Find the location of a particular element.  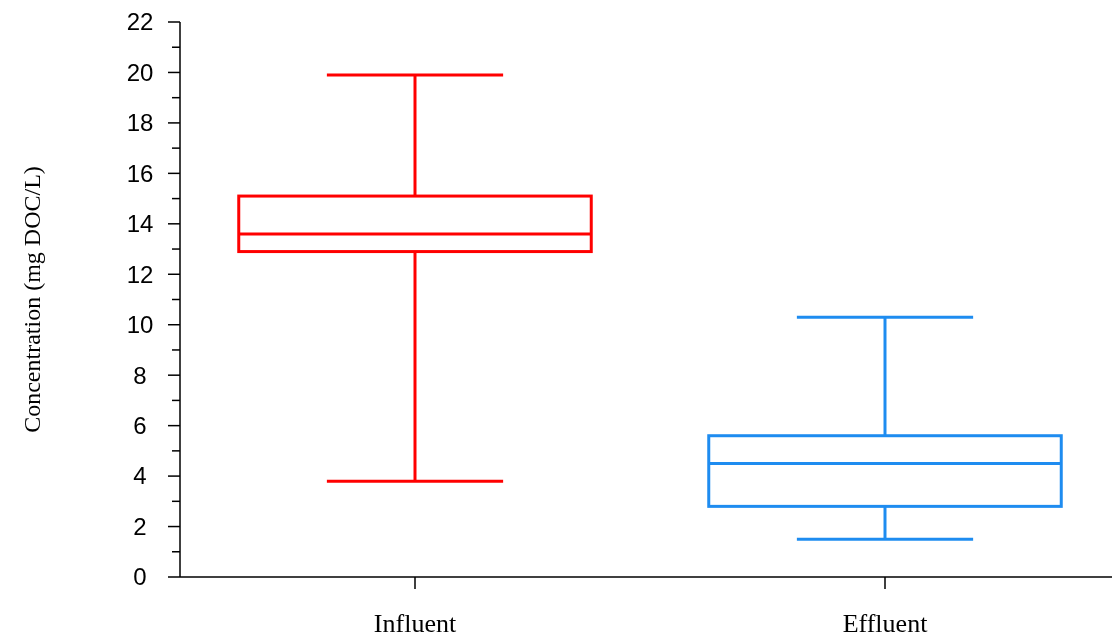

y-tick-label: 20 is located at coordinates (140, 72).